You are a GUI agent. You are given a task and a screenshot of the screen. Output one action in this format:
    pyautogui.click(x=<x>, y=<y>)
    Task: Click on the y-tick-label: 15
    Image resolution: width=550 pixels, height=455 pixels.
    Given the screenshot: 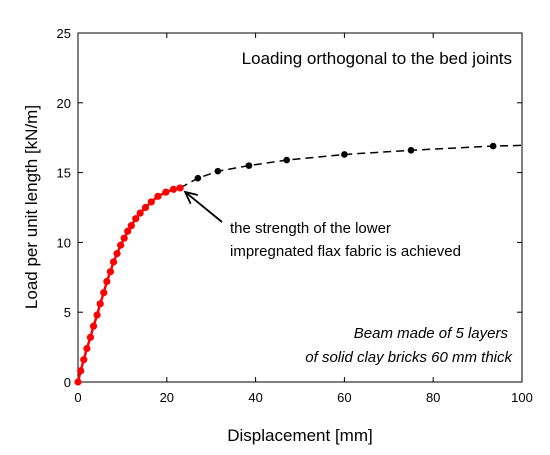 What is the action you would take?
    pyautogui.click(x=64, y=173)
    